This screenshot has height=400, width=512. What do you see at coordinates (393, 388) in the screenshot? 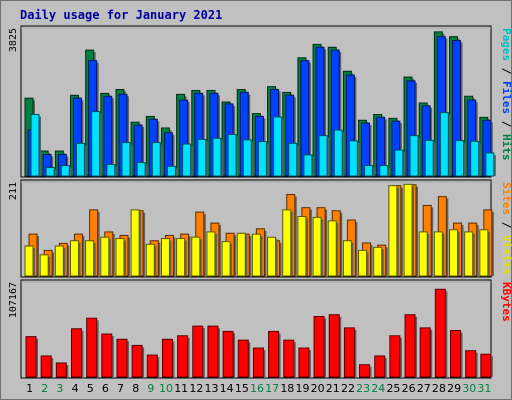
I see `day-label-25: 25` at bounding box center [393, 388].